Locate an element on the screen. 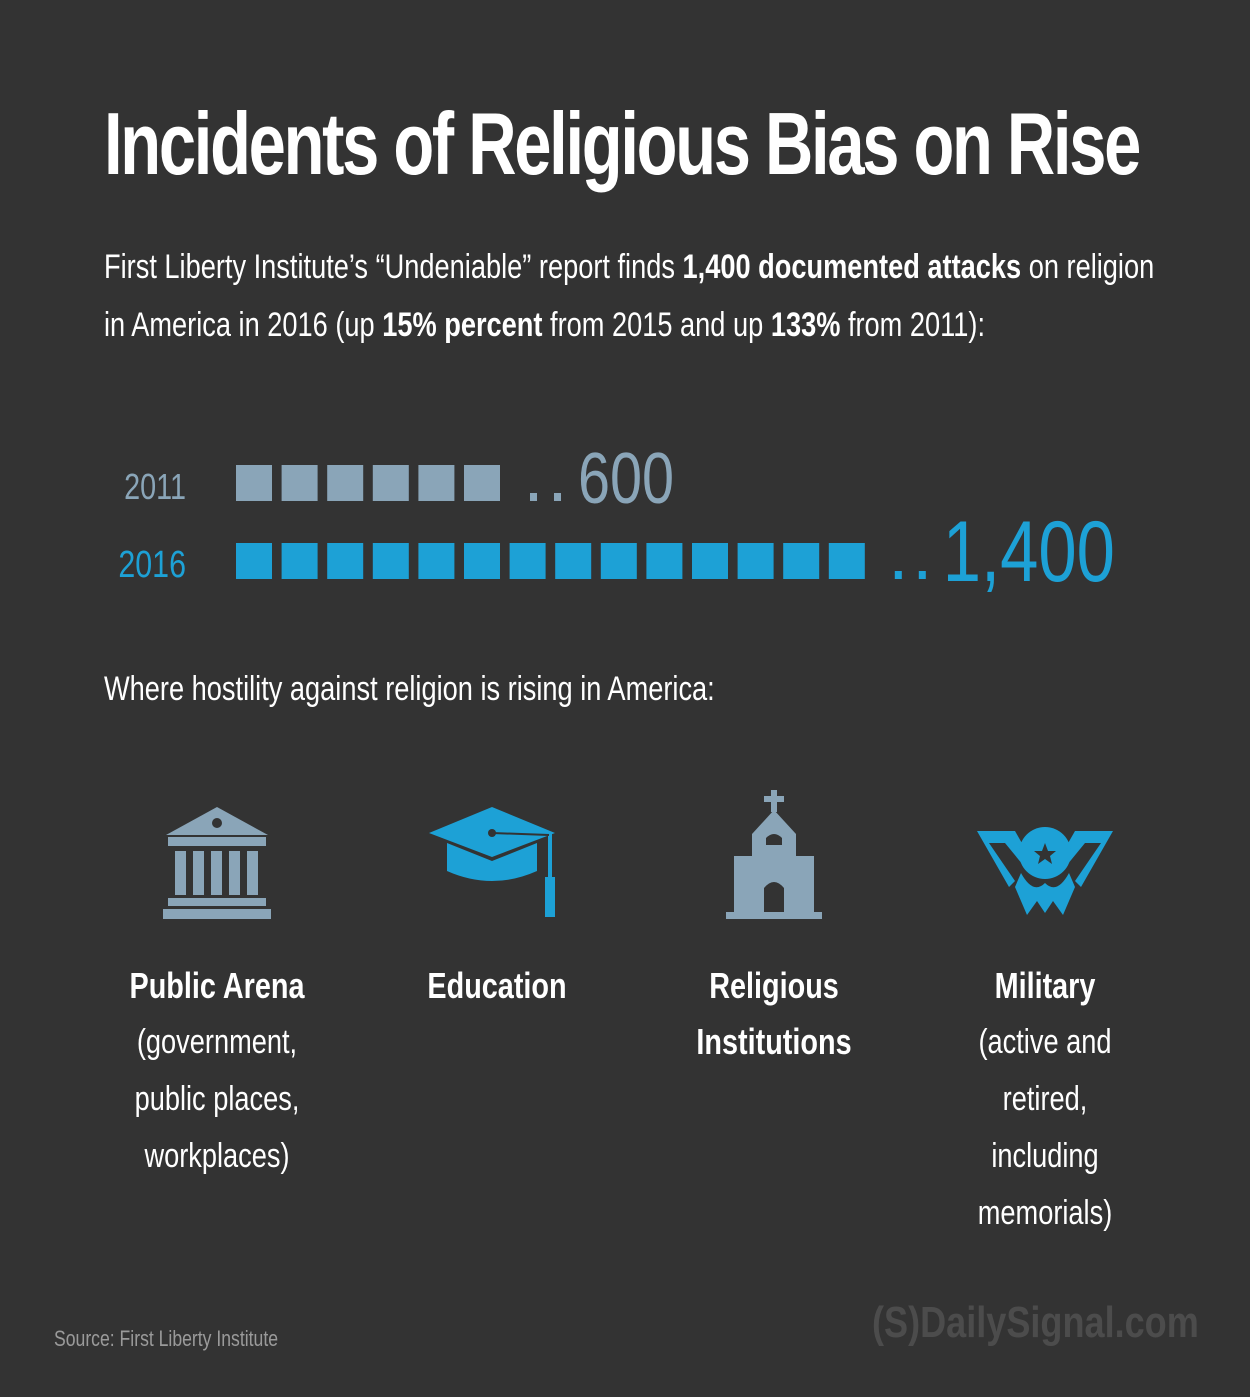 The image size is (1250, 1397). military-medal-icon is located at coordinates (1045, 855).